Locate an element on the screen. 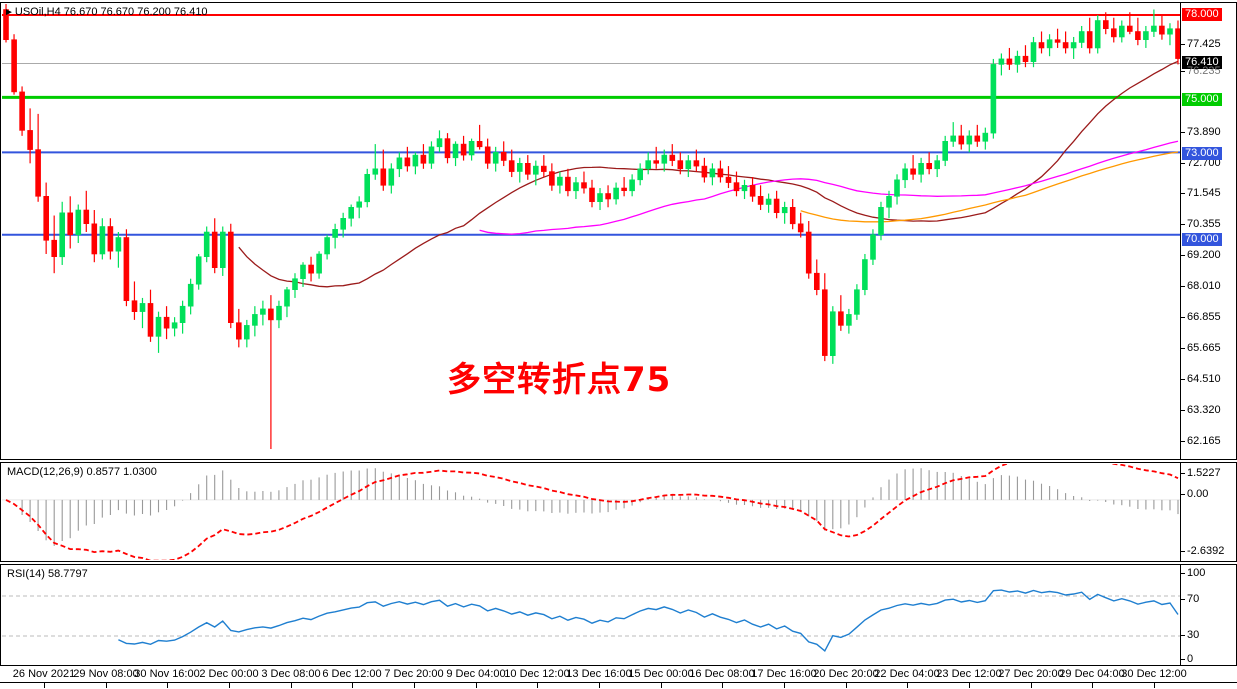  price-tick: 65.665 is located at coordinates (1201, 348).